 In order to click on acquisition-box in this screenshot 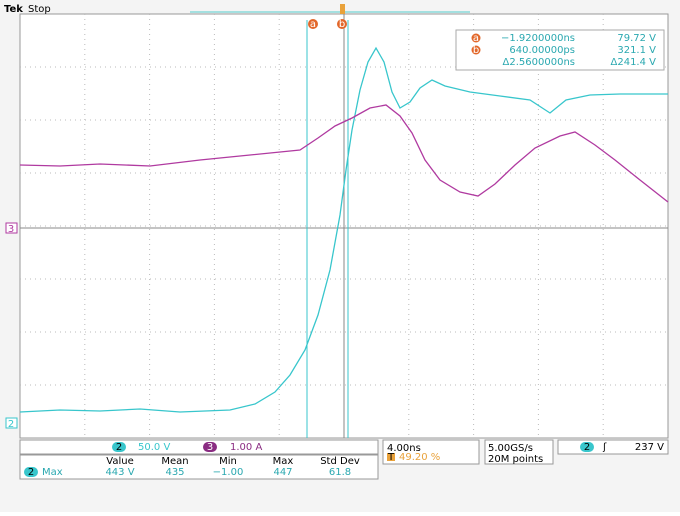, I will do `click(519, 452)`.